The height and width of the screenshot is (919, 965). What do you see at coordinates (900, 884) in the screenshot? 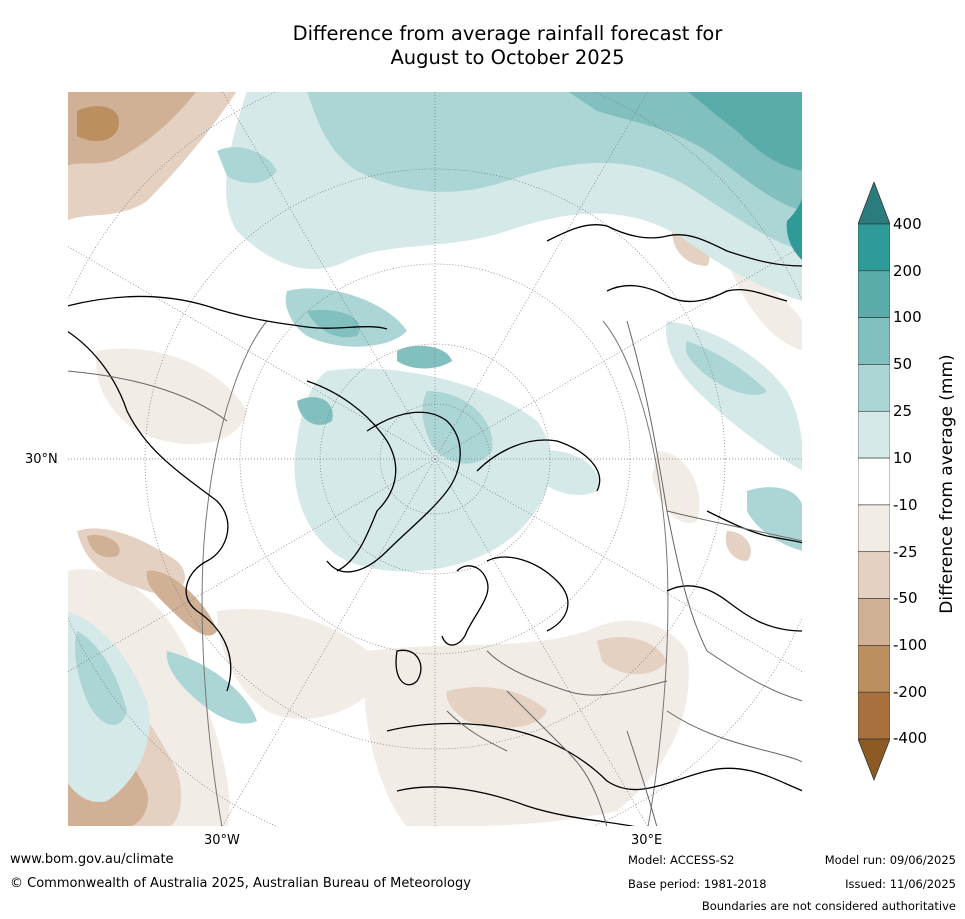
I see `issued-date: Issued: 11/06/2025` at bounding box center [900, 884].